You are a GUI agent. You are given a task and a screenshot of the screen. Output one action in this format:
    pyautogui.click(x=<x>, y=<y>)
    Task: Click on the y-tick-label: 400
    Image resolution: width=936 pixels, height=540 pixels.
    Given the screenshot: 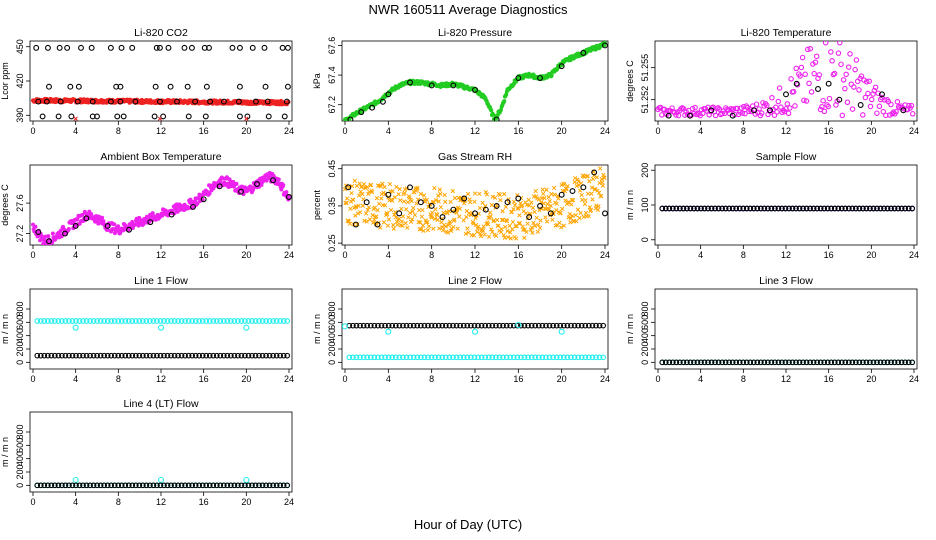 What is the action you would take?
    pyautogui.click(x=645, y=335)
    